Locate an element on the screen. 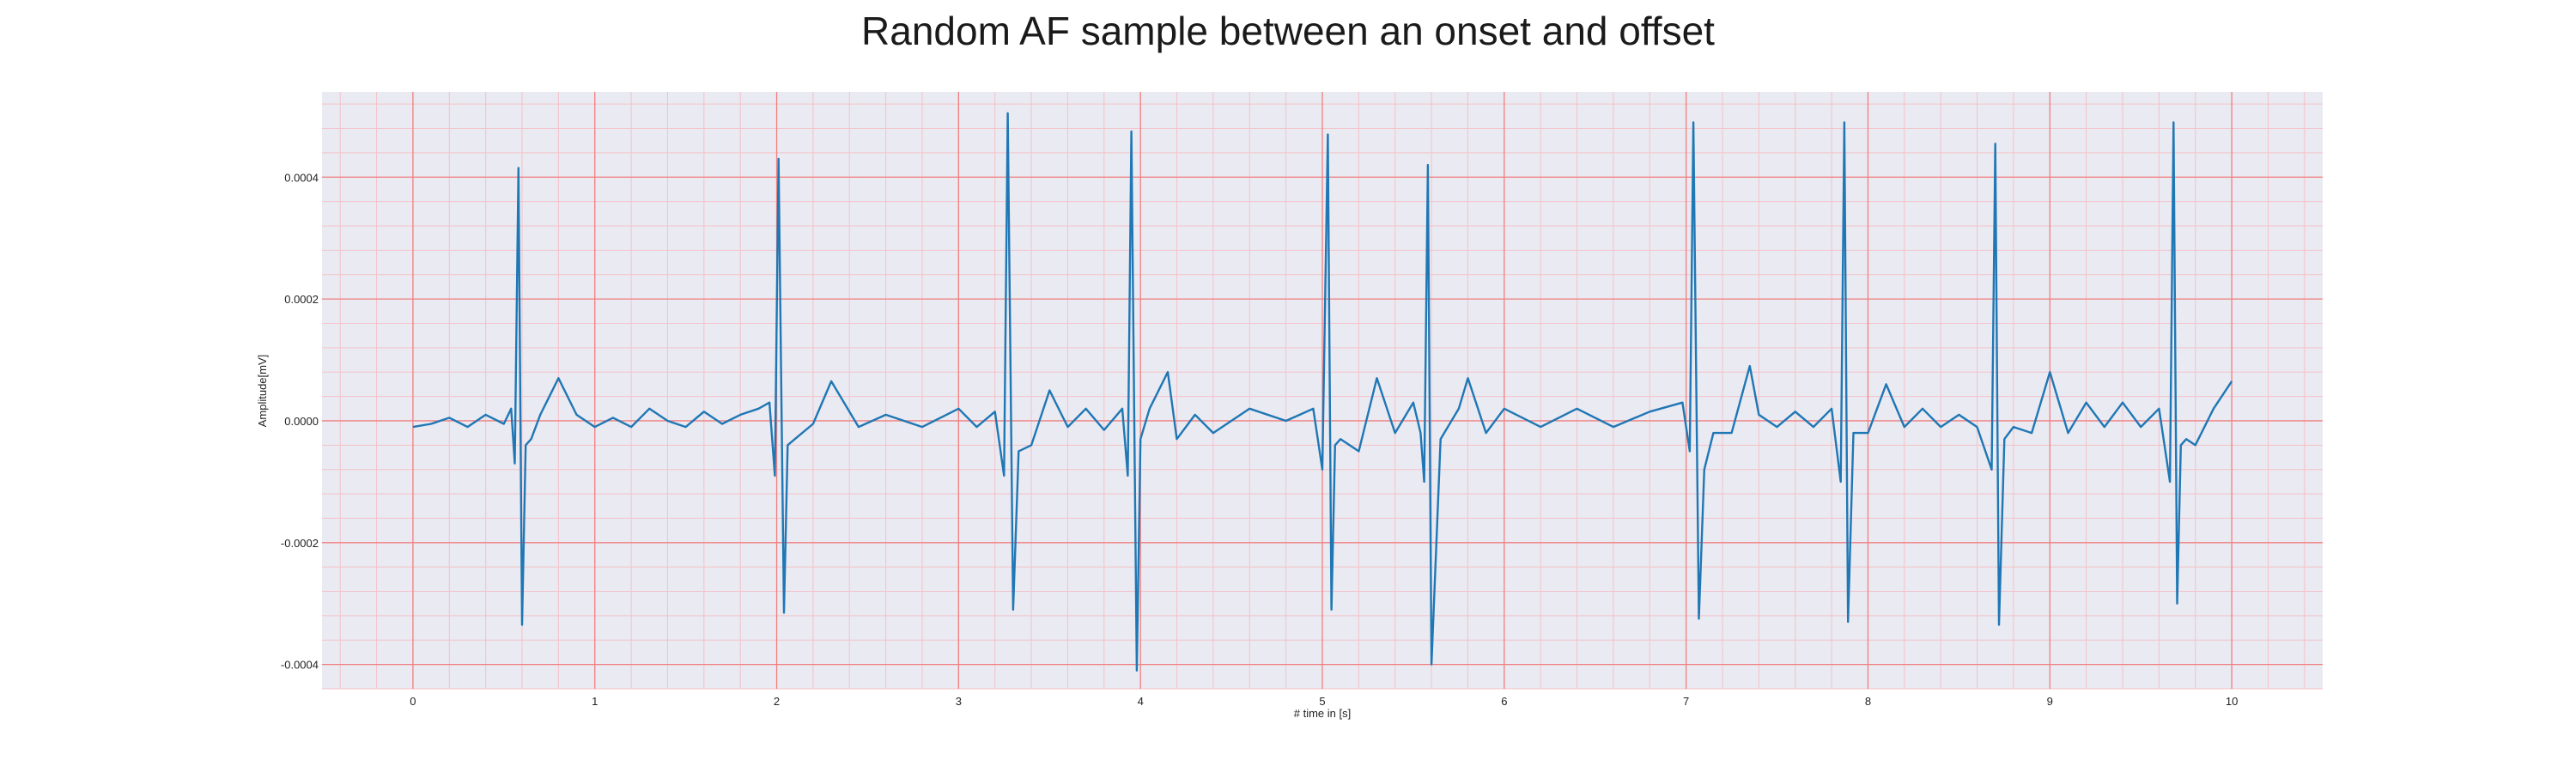 The height and width of the screenshot is (773, 2576). x-axis-label: # time in [s] is located at coordinates (1323, 713).